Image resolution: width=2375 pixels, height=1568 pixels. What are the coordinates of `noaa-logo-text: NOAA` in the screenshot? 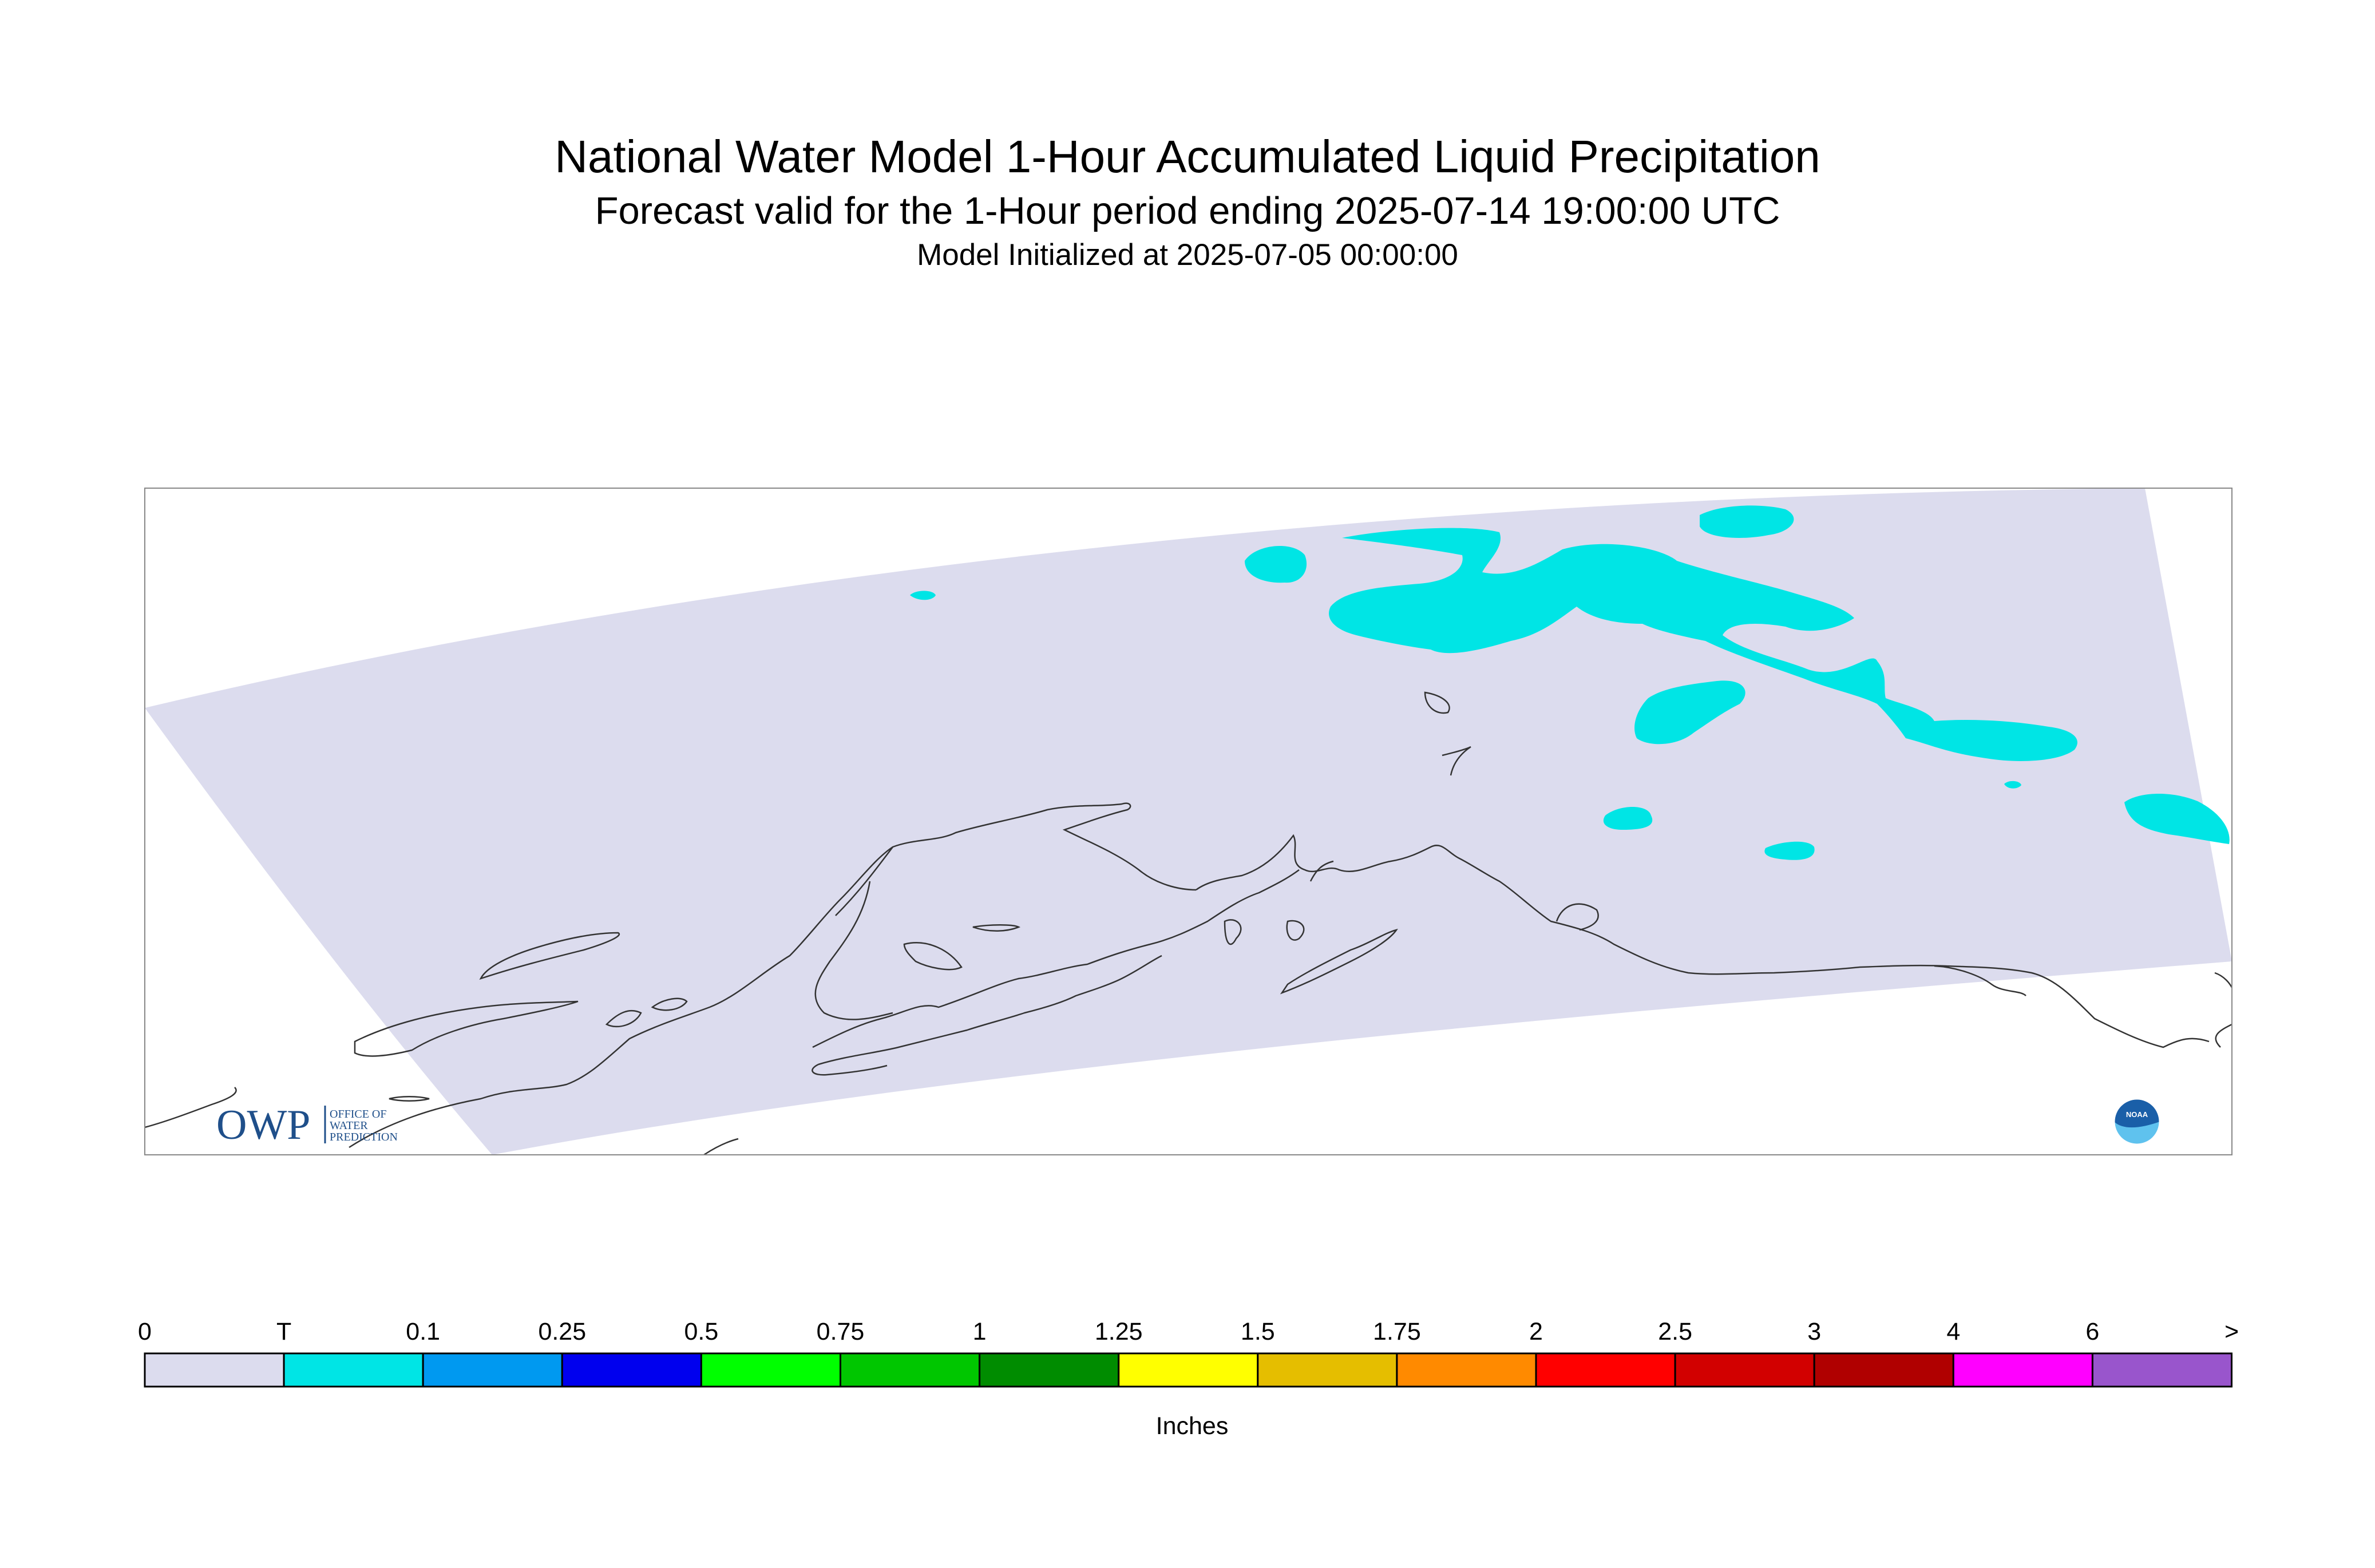 It's located at (2137, 1114).